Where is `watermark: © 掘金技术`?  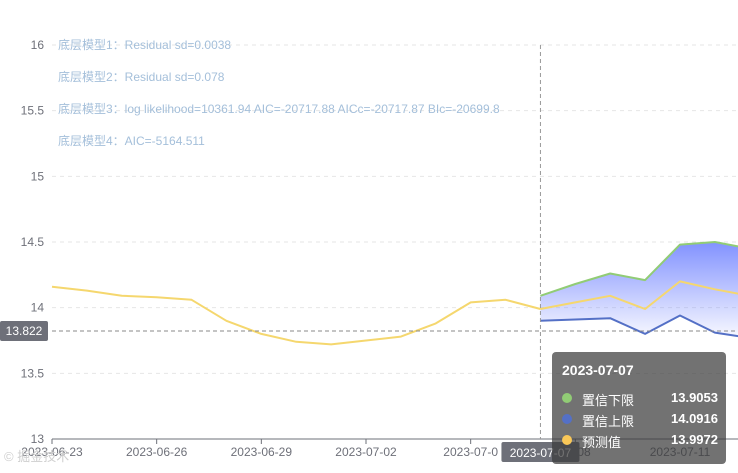
watermark: © 掘金技术 is located at coordinates (37, 456).